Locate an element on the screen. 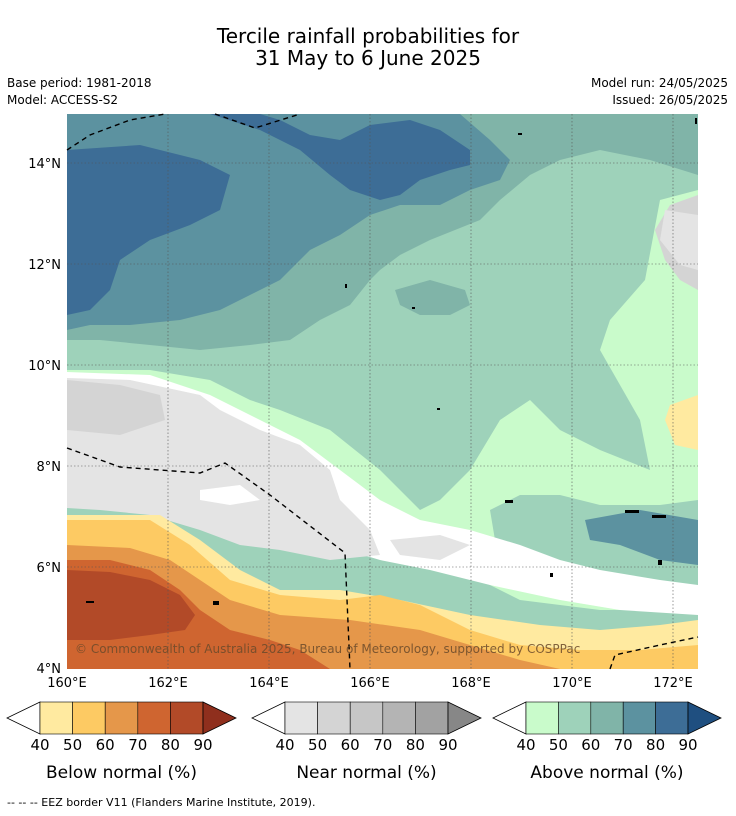 The width and height of the screenshot is (736, 816). lat-label: 4°N is located at coordinates (49, 669).